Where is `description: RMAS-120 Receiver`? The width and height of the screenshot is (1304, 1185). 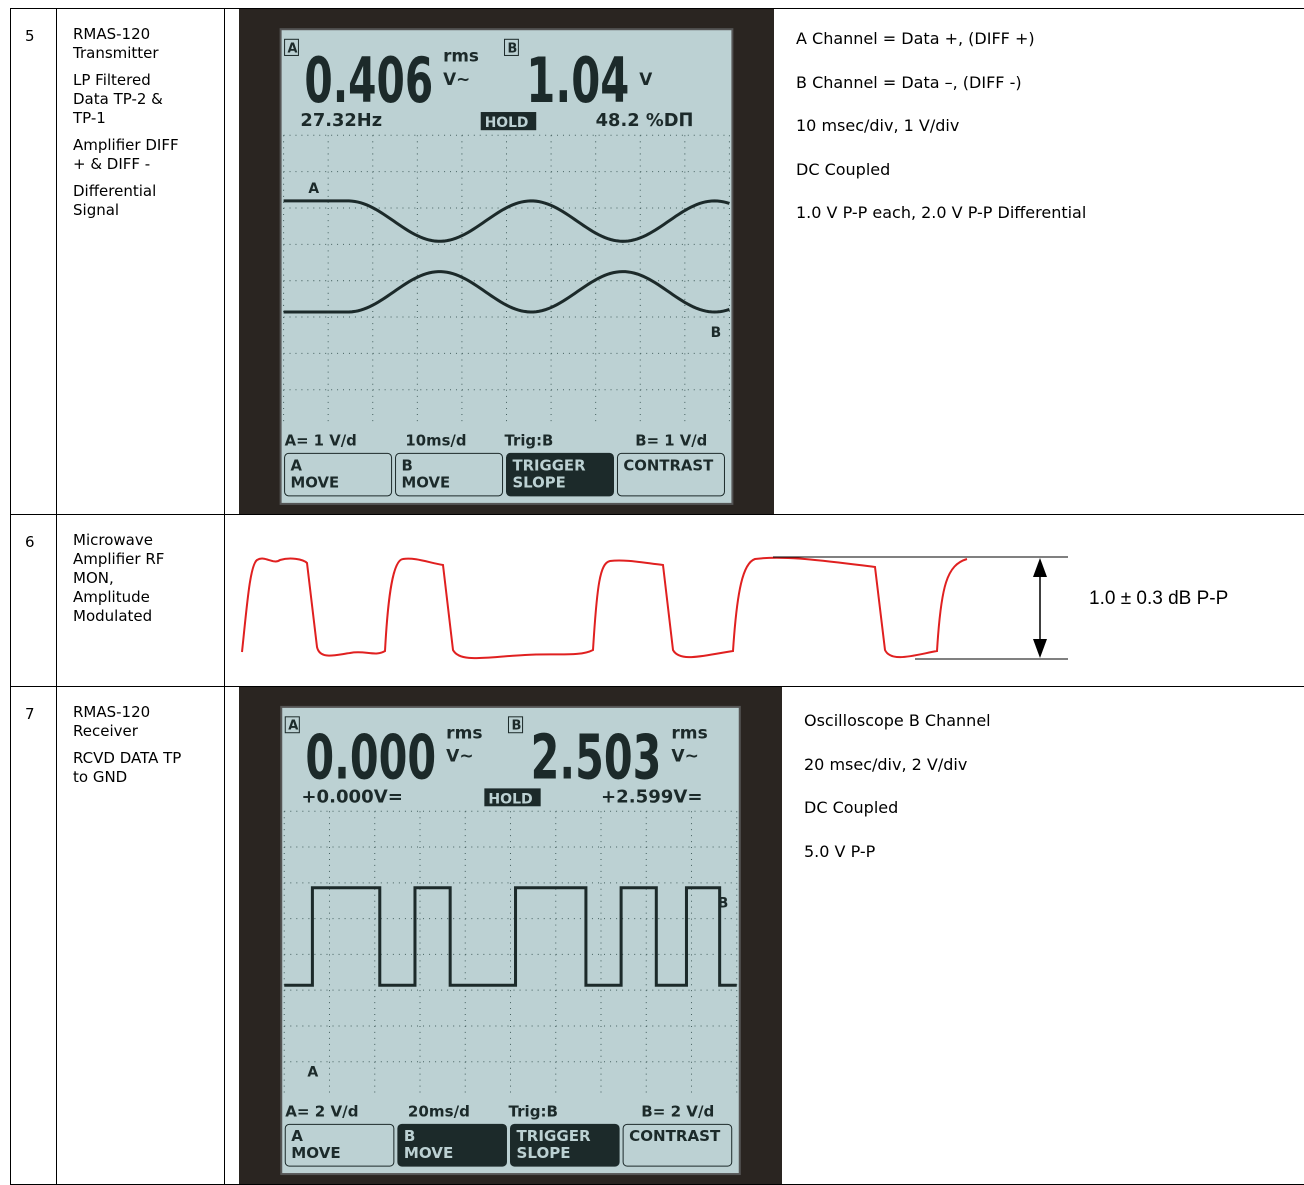
description: RMAS-120 Receiver is located at coordinates (128, 722).